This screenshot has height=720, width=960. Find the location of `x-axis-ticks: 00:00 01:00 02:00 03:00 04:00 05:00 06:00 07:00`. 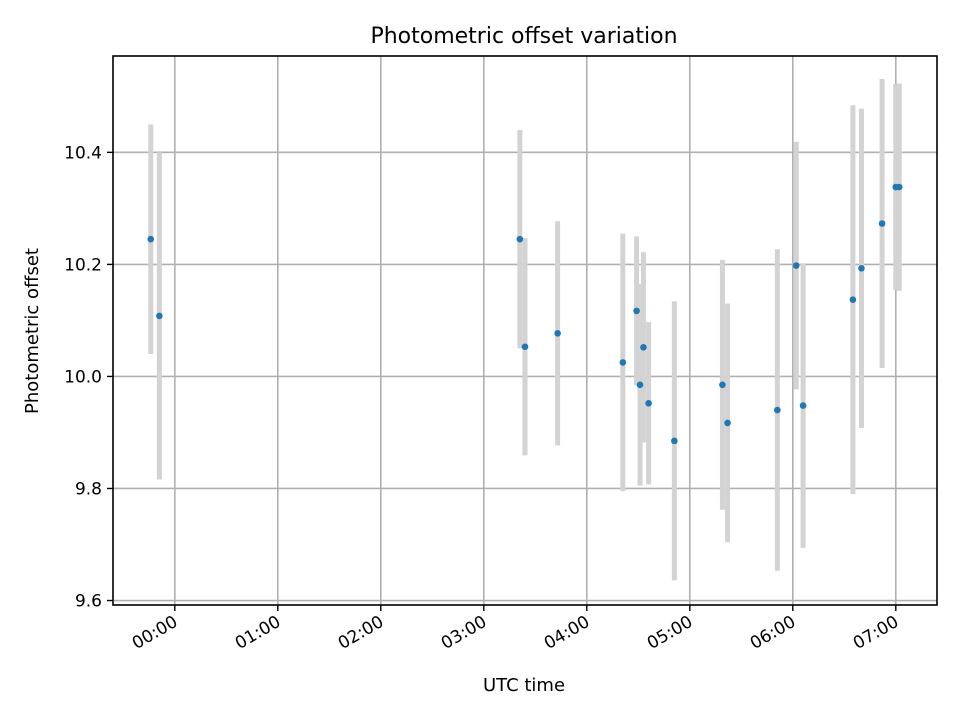

x-axis-ticks: 00:00 01:00 02:00 03:00 04:00 05:00 06:00 07:00 is located at coordinates (515, 629).